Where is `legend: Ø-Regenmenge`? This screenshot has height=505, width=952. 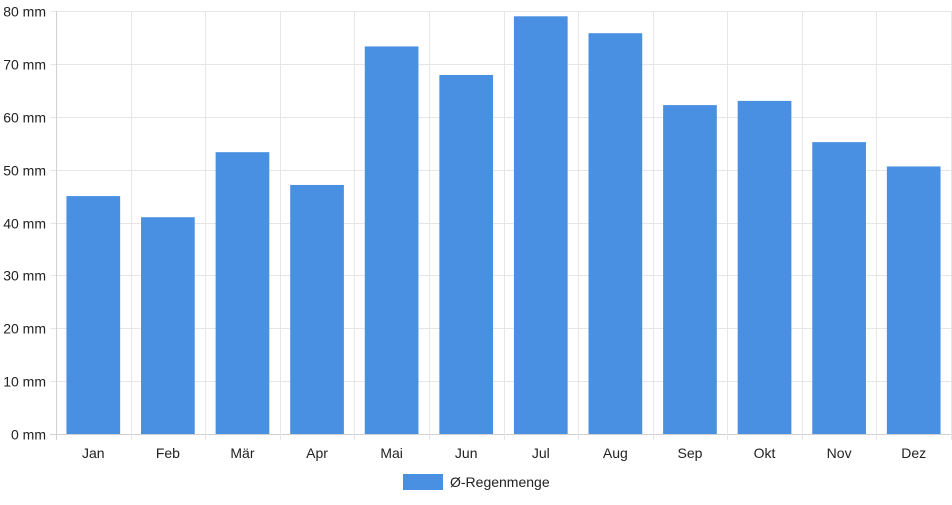
legend: Ø-Regenmenge is located at coordinates (476, 482).